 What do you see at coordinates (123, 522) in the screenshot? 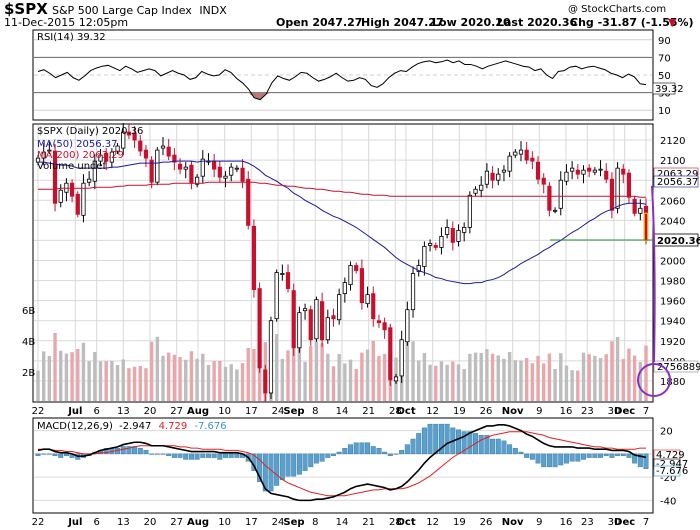
I see `macd-x-tick-label: 13` at bounding box center [123, 522].